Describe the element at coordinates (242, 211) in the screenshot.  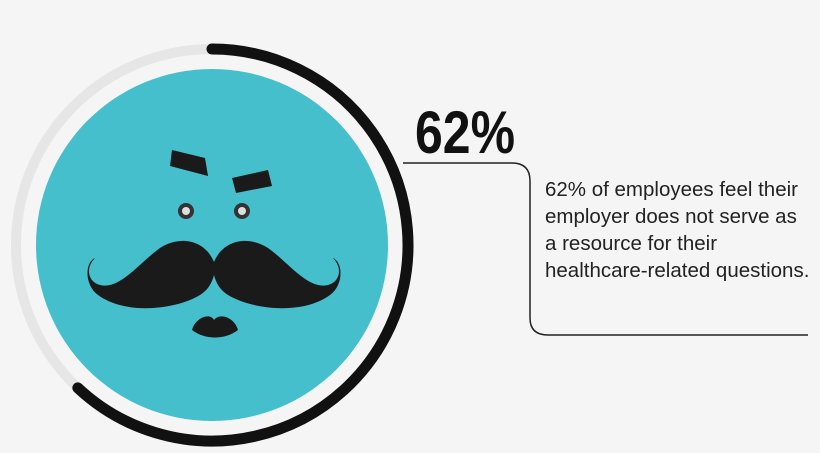
I see `eye-right-shine` at that location.